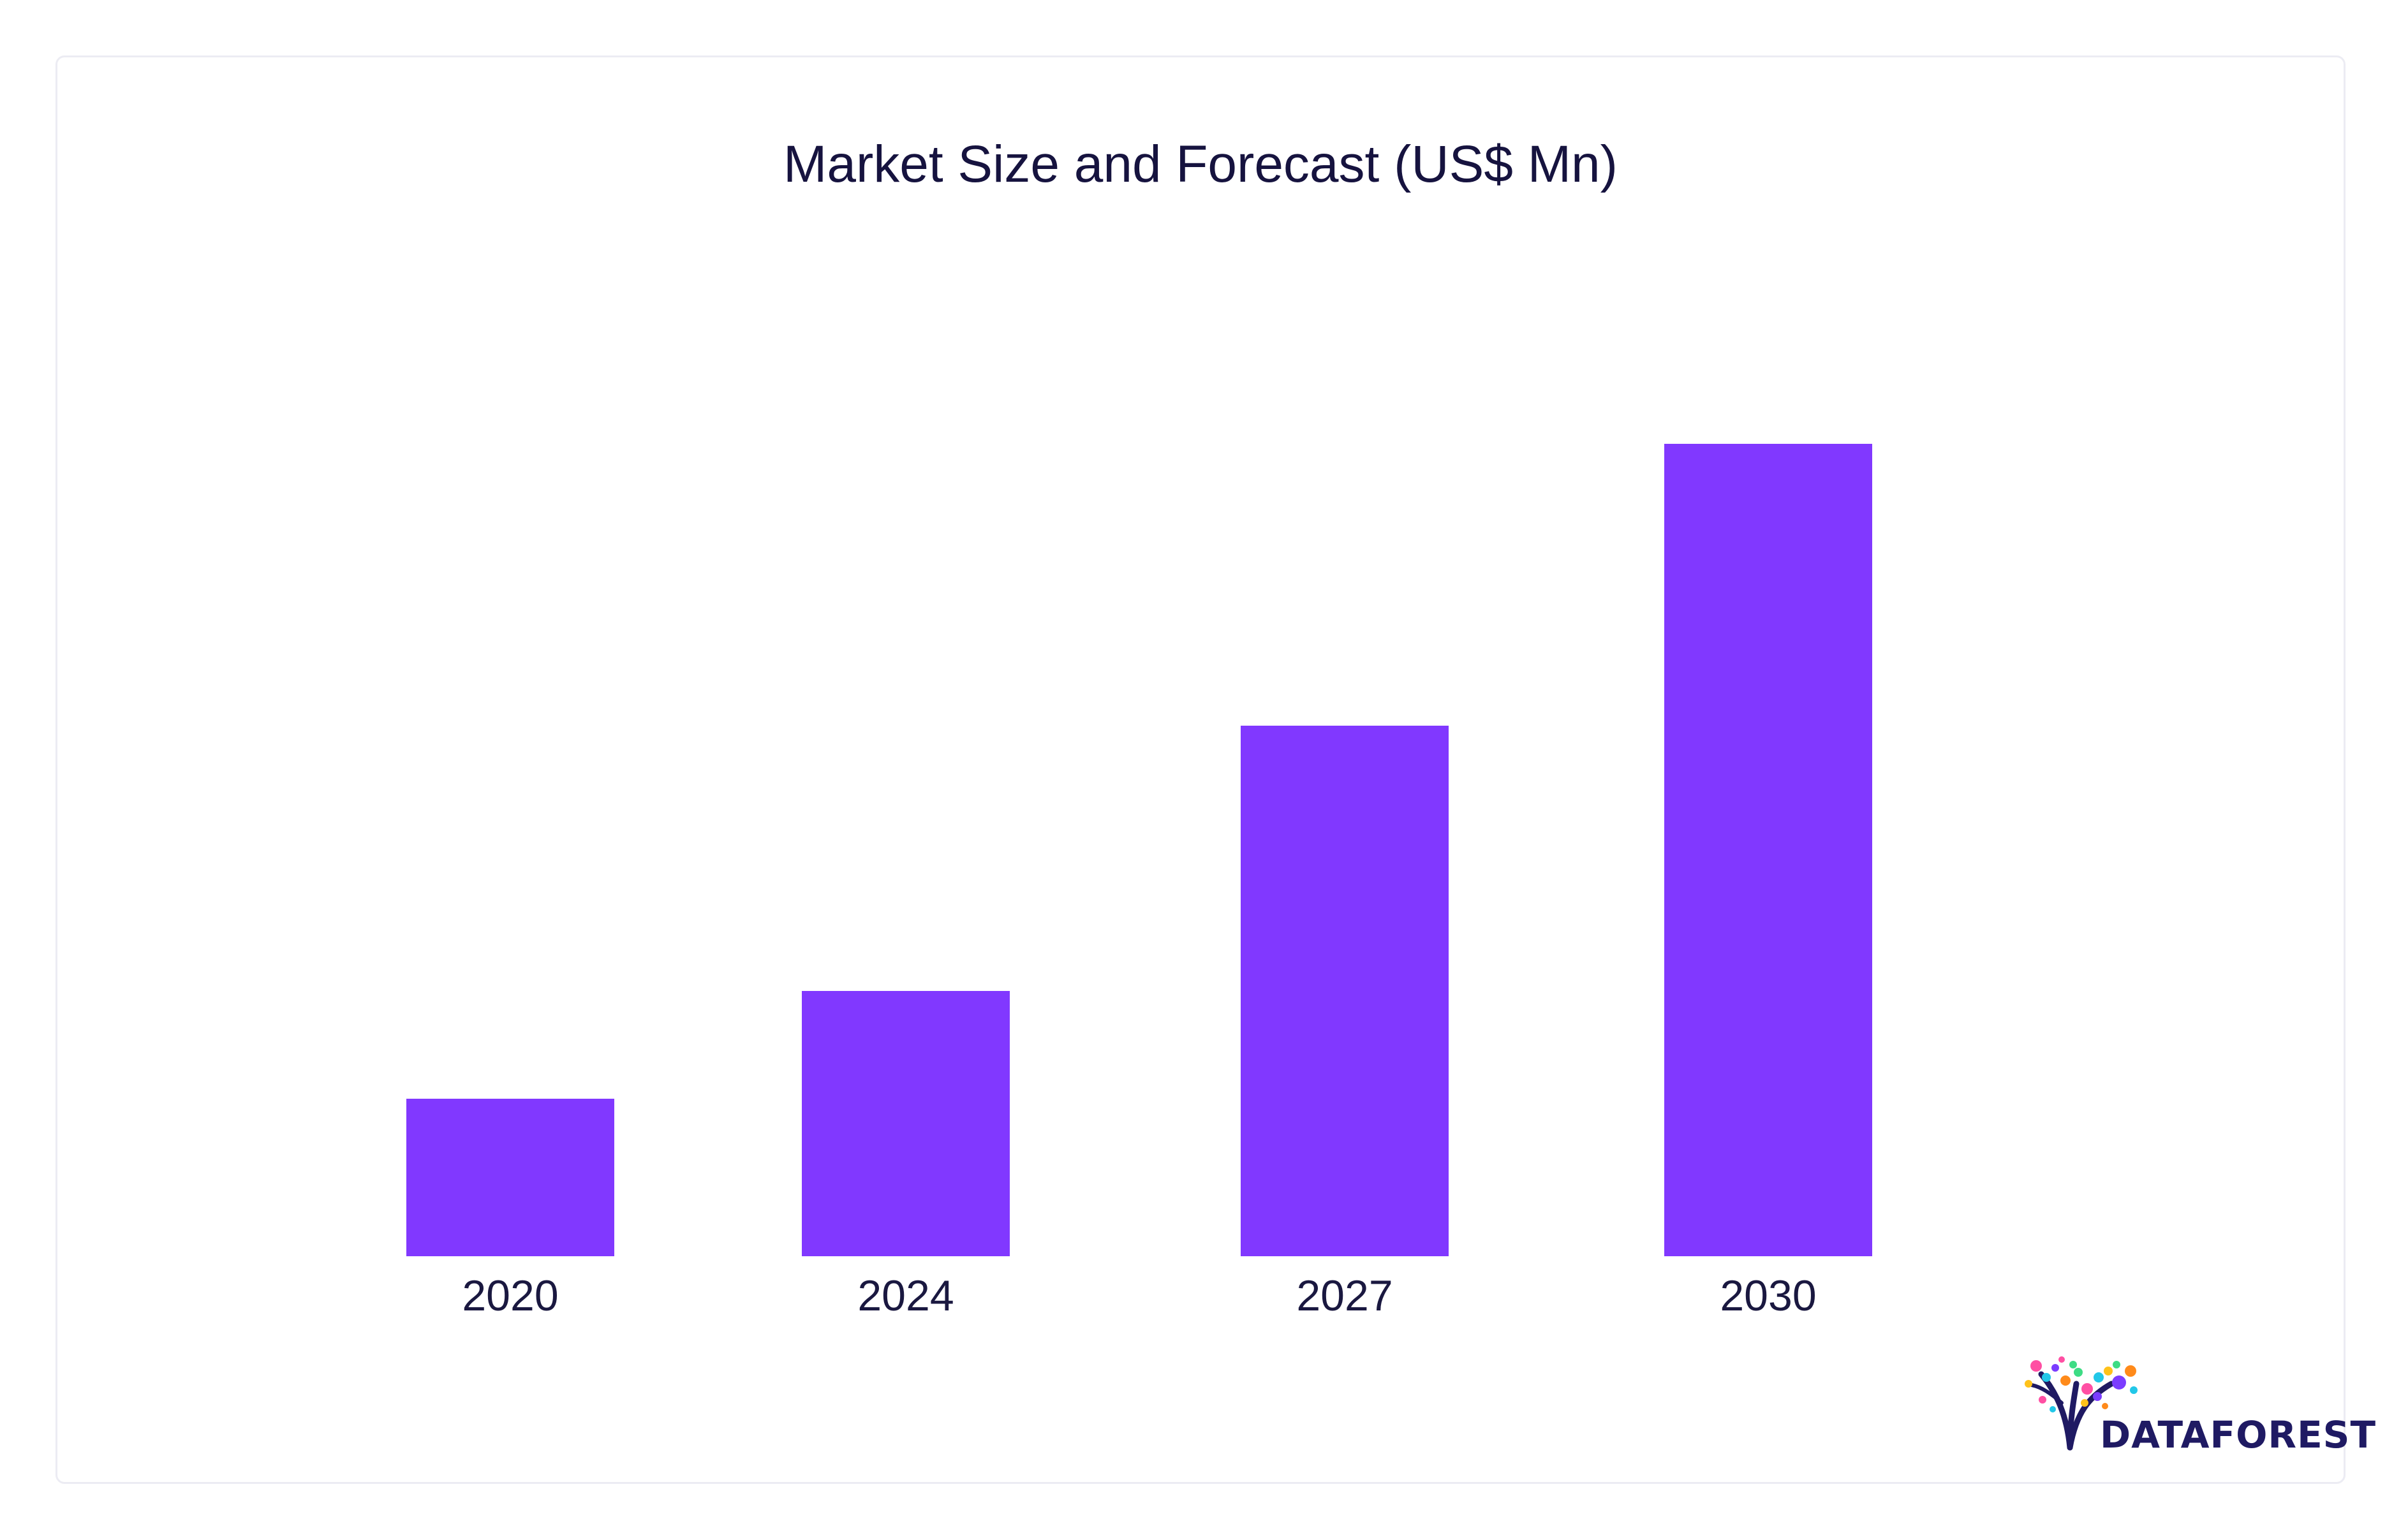  Describe the element at coordinates (510, 1177) in the screenshot. I see `bar-2020` at that location.